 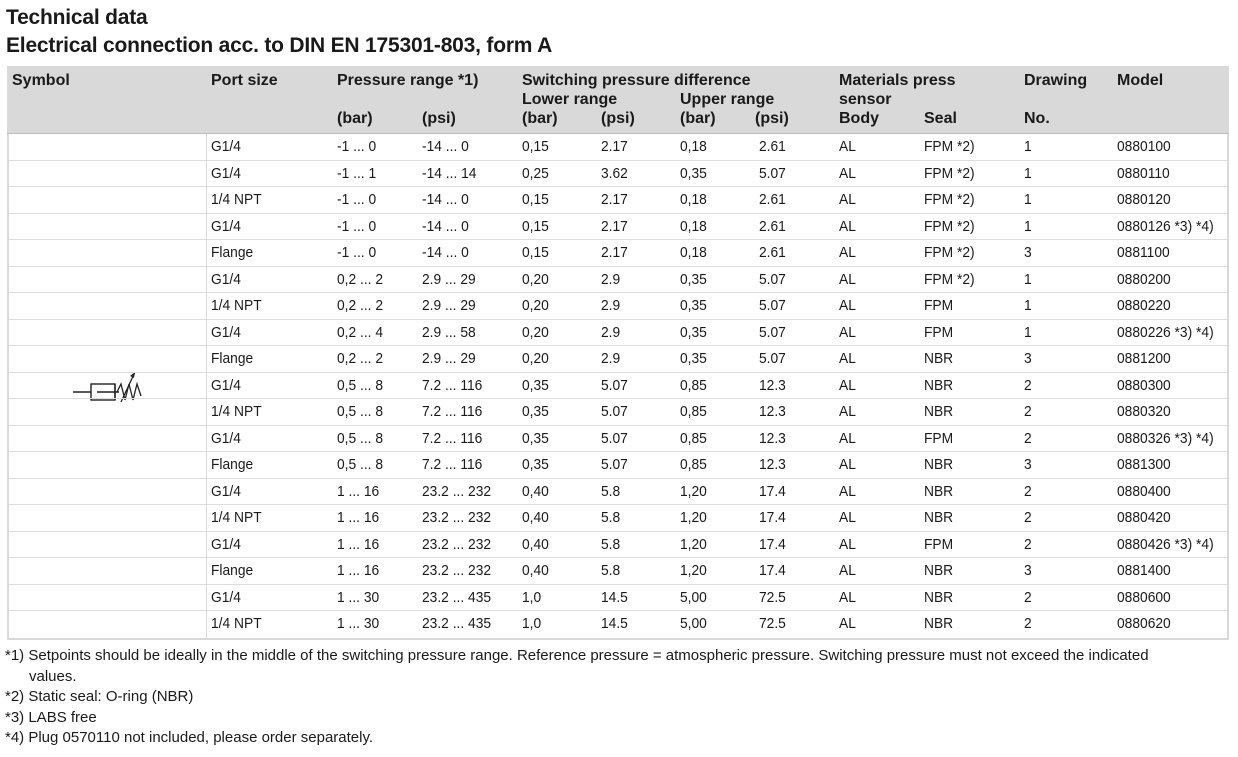 I want to click on cell-lower-psi: 5.07, so click(x=614, y=385).